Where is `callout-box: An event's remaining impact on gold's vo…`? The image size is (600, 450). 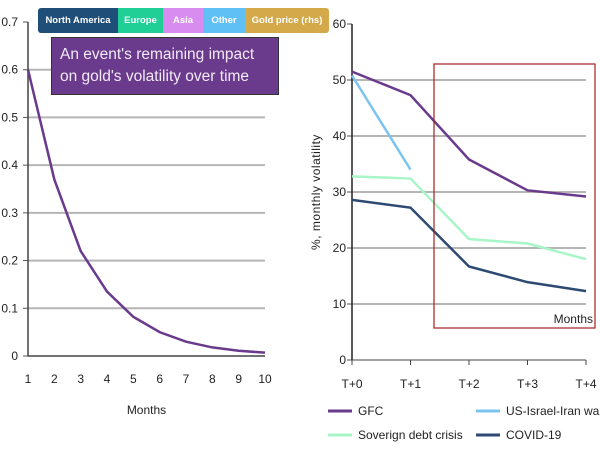
callout-box: An event's remaining impact on gold's vo… is located at coordinates (165, 66).